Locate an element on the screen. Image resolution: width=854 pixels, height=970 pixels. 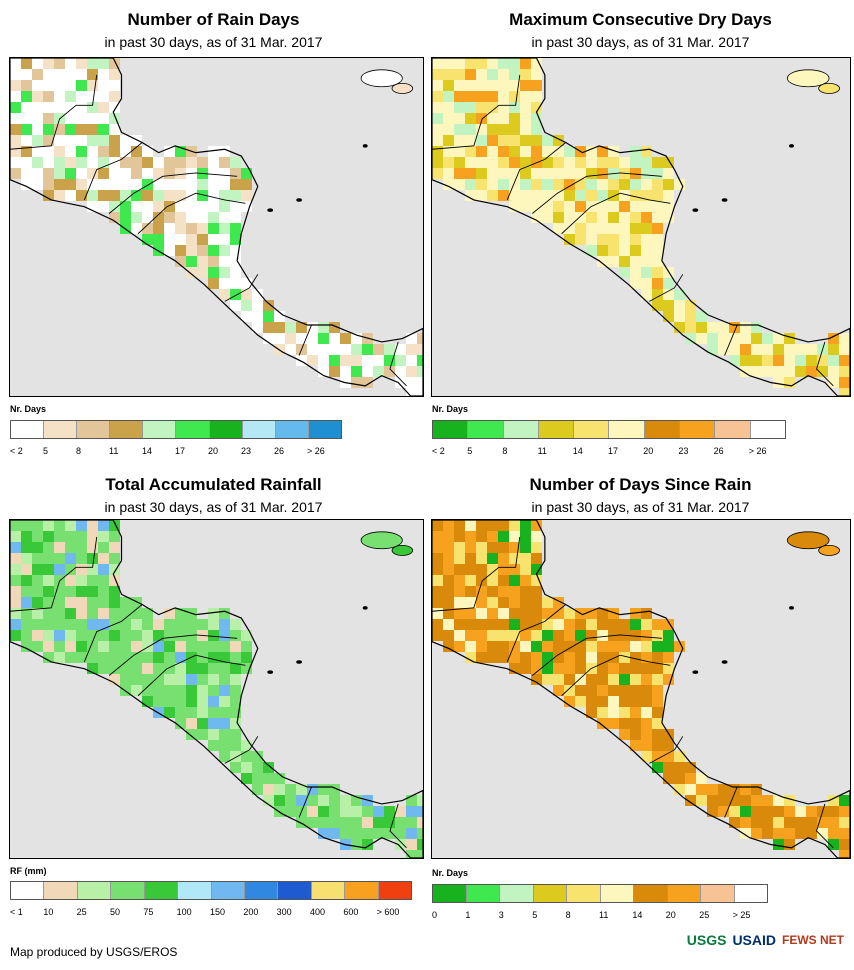
legend-label: 600 is located at coordinates (351, 912).